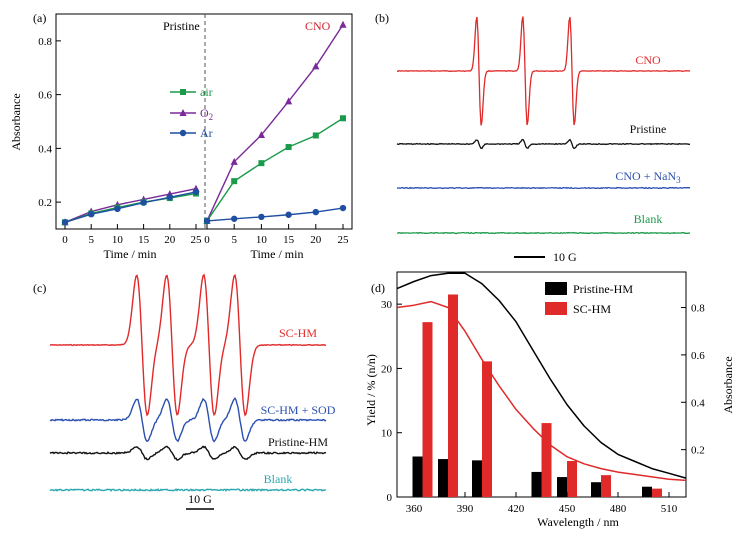 The height and width of the screenshot is (534, 748). I want to click on x-tick-label: 360, so click(414, 509).